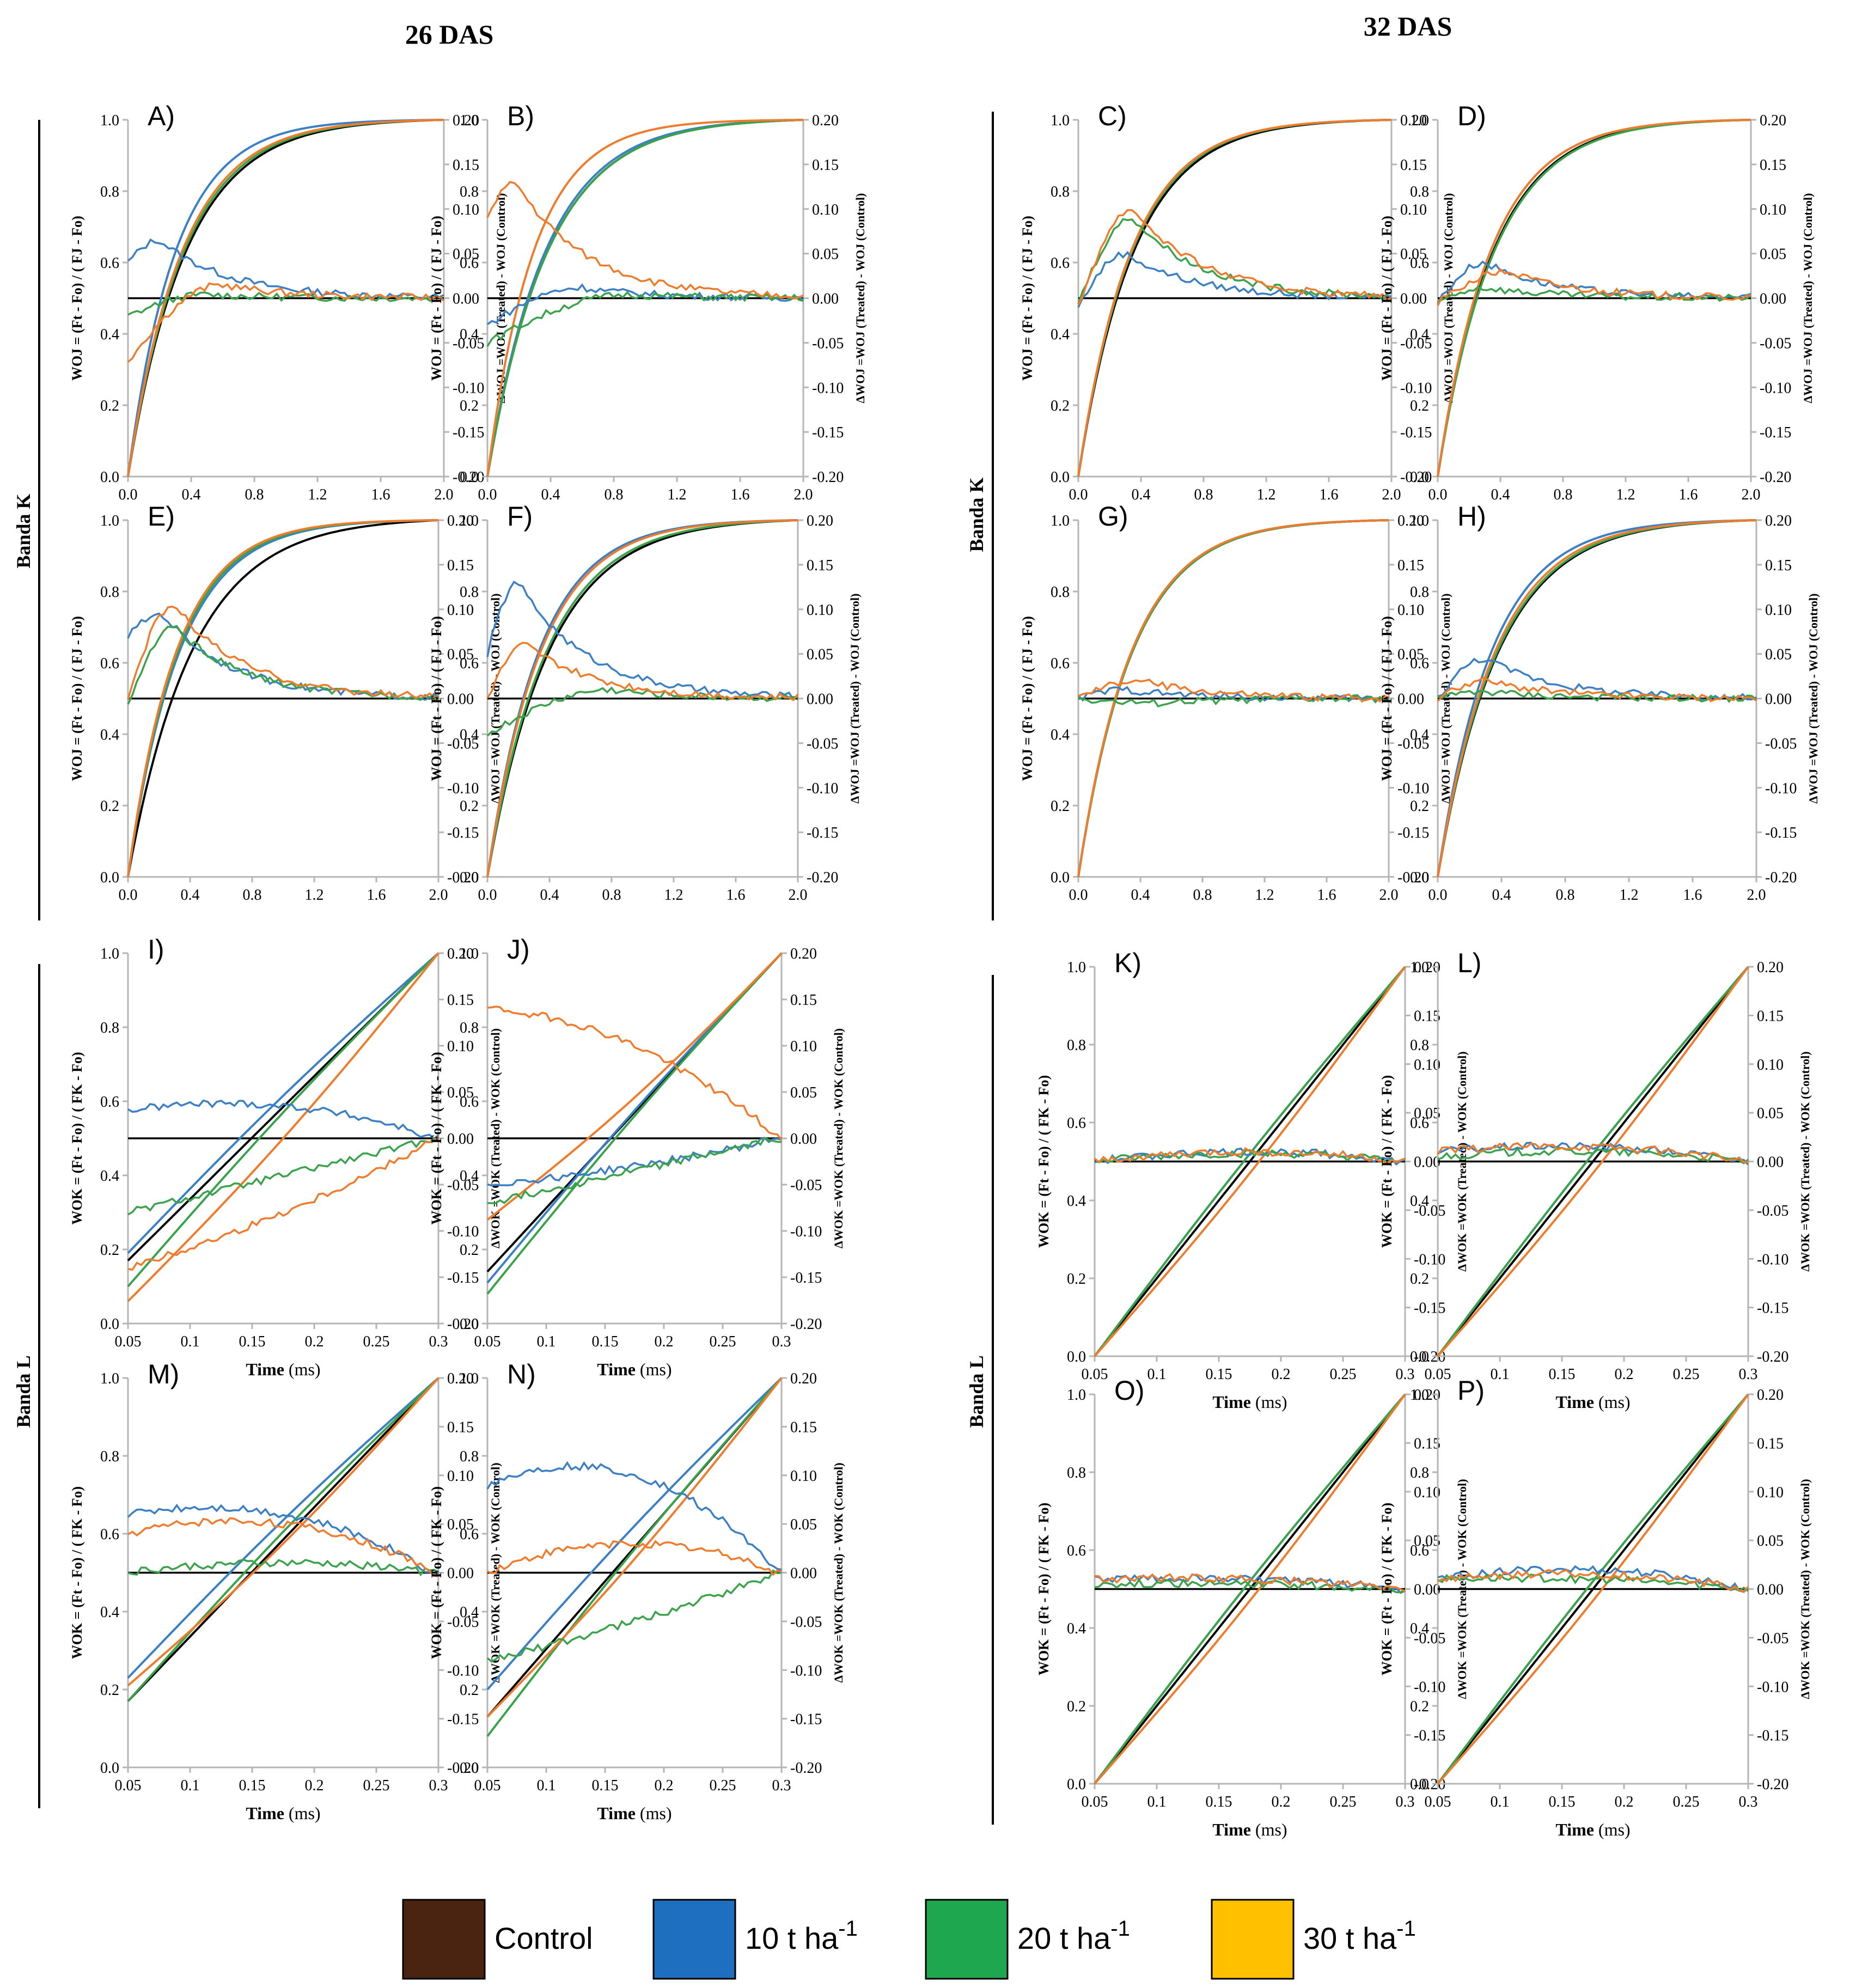  What do you see at coordinates (1408, 26) in the screenshot?
I see `group-title-32-das: 32 DAS` at bounding box center [1408, 26].